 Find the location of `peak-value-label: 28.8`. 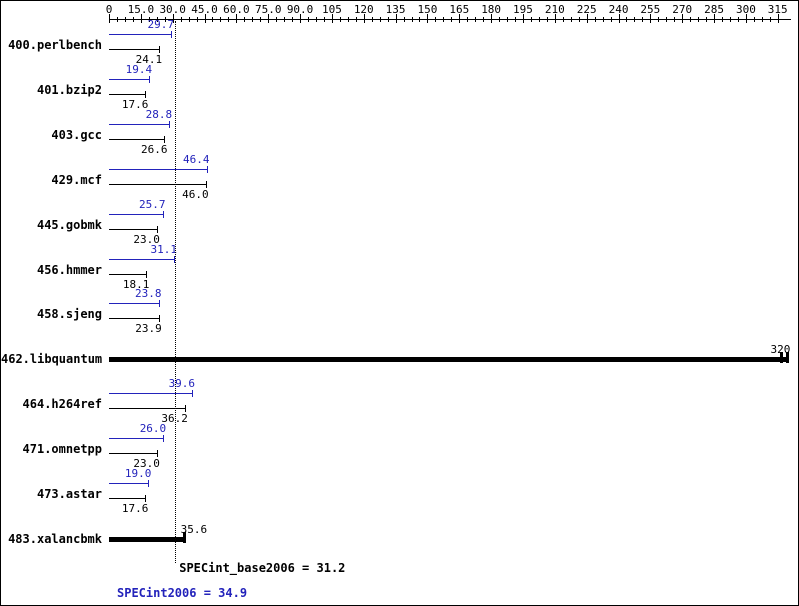

peak-value-label: 28.8 is located at coordinates (159, 114).